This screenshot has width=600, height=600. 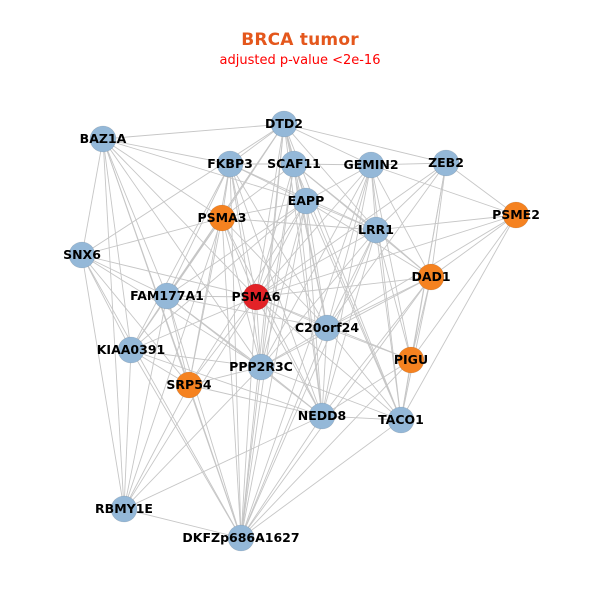 I want to click on edge-SCAF11-PPP2R3C, so click(x=277, y=265).